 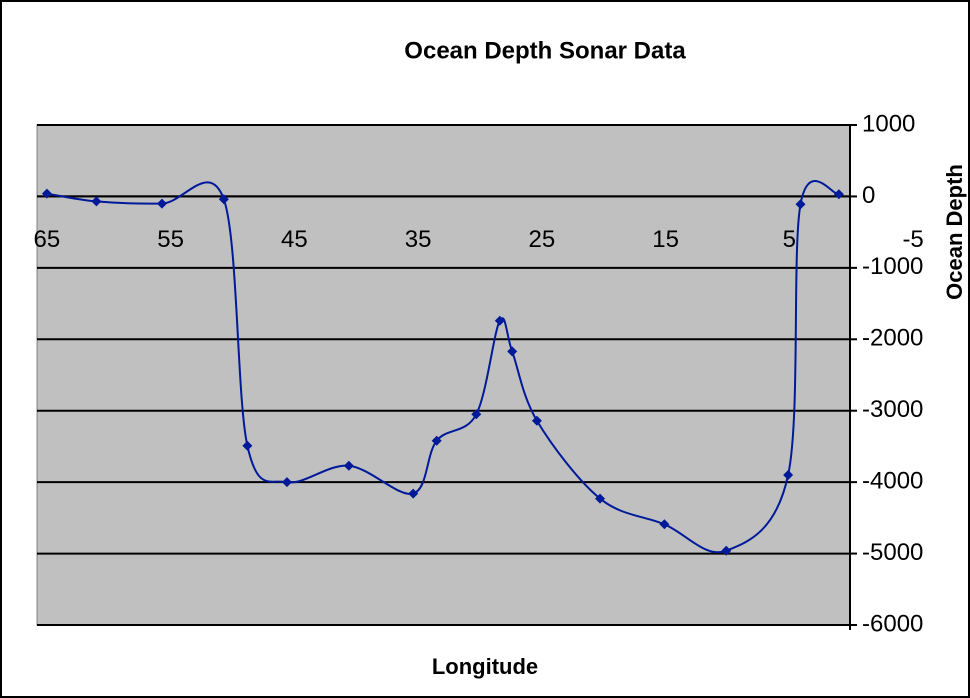 I want to click on y-tick-label: -3000, so click(x=892, y=409).